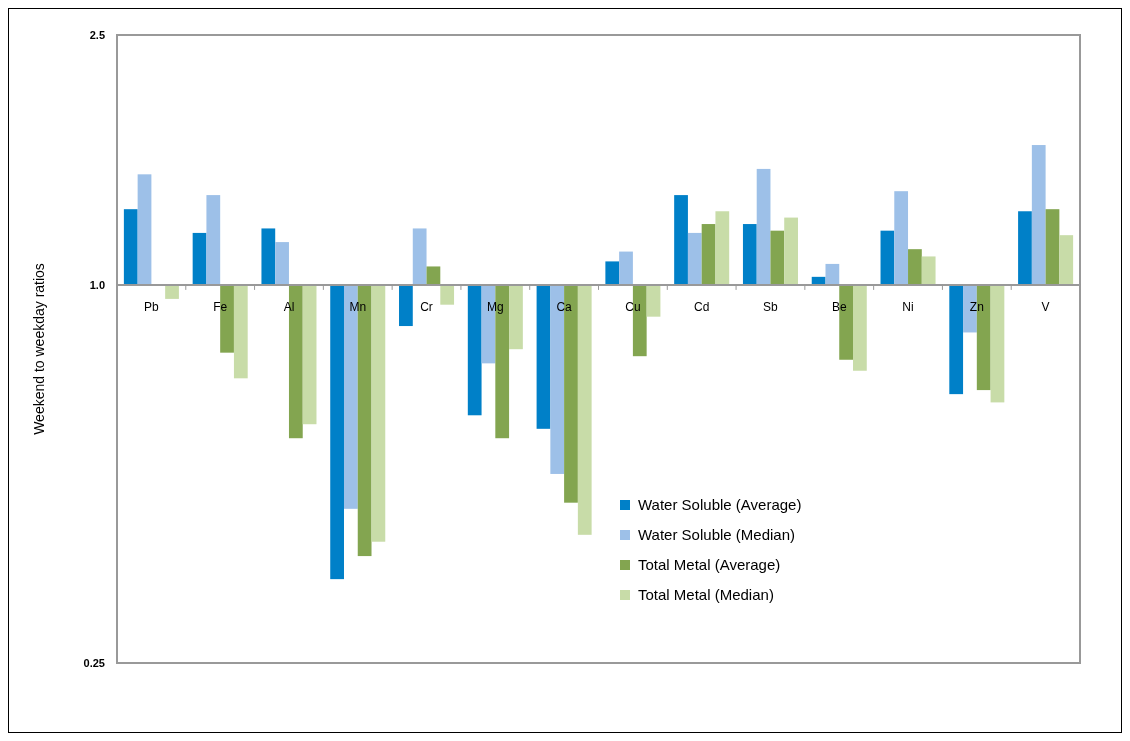  What do you see at coordinates (908, 306) in the screenshot?
I see `x-tick-label: Ni` at bounding box center [908, 306].